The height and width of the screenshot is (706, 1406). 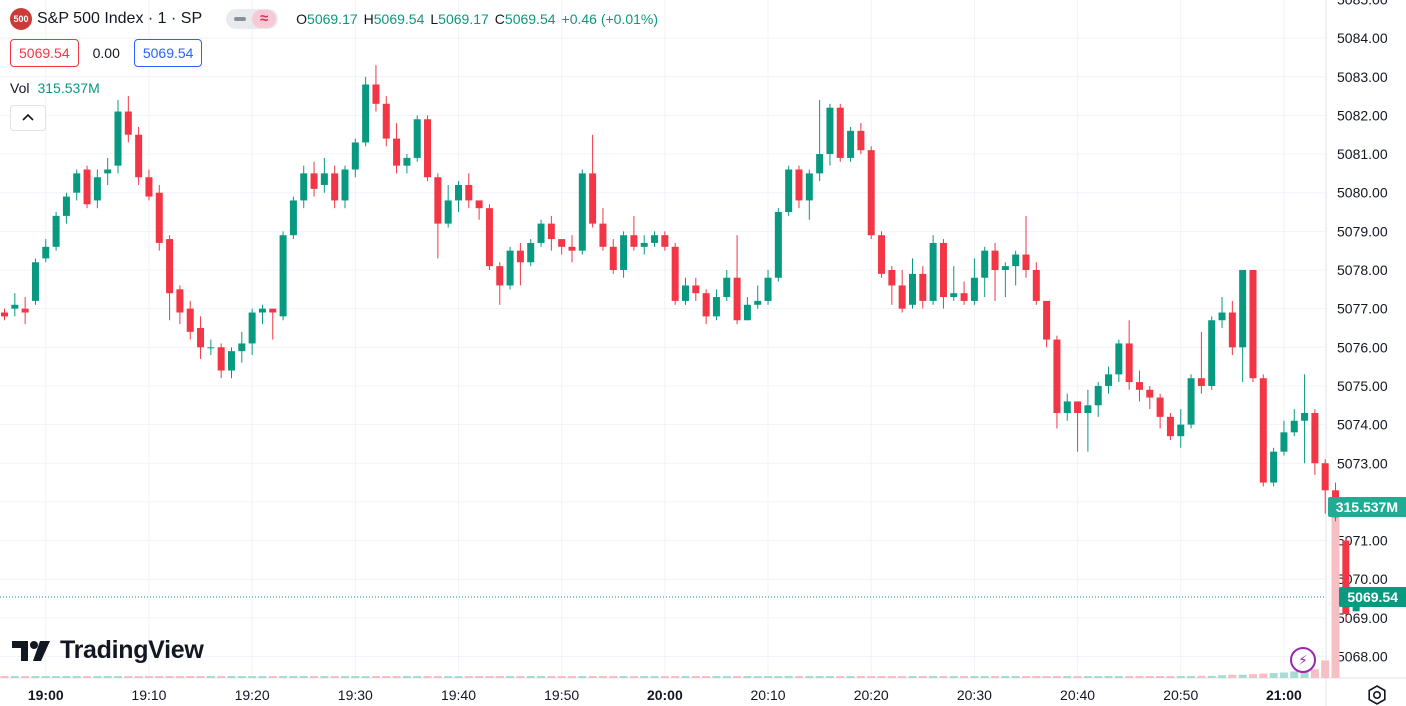 What do you see at coordinates (21, 19) in the screenshot?
I see `sp500-logo-icon: 500` at bounding box center [21, 19].